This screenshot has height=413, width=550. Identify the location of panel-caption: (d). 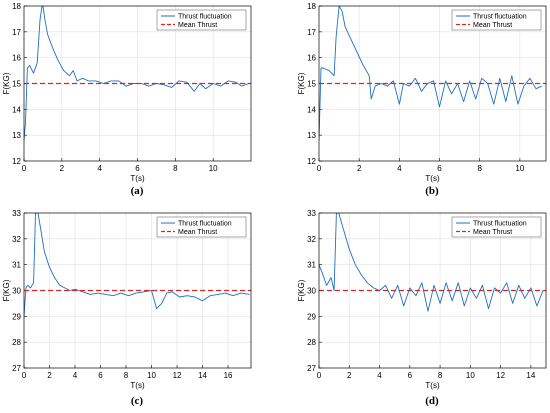
(432, 401).